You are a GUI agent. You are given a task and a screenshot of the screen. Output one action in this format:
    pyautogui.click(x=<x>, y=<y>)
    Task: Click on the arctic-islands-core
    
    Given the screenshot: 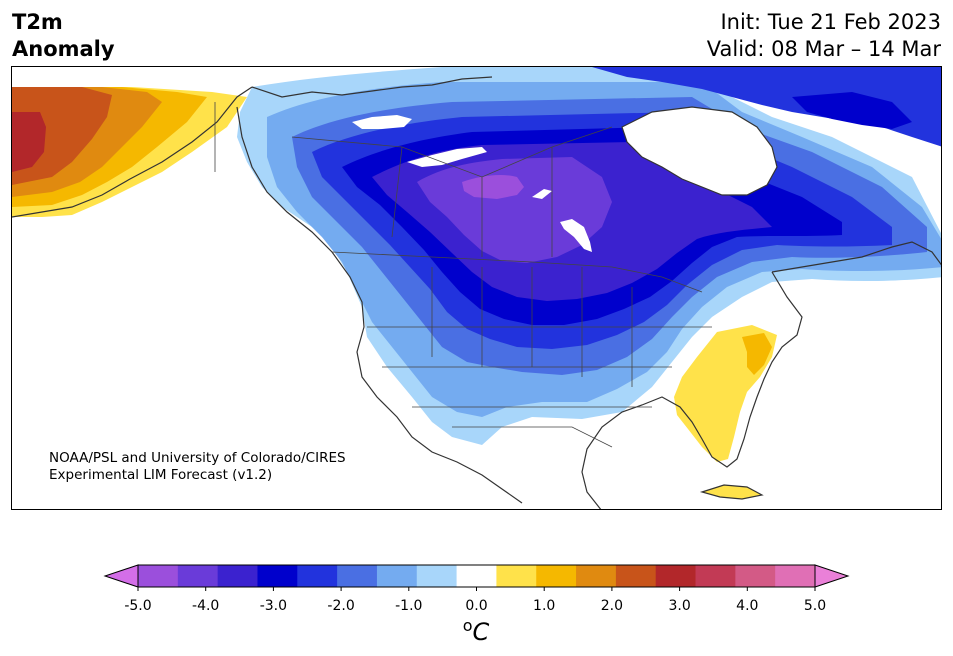 What is the action you would take?
    pyautogui.click(x=852, y=110)
    